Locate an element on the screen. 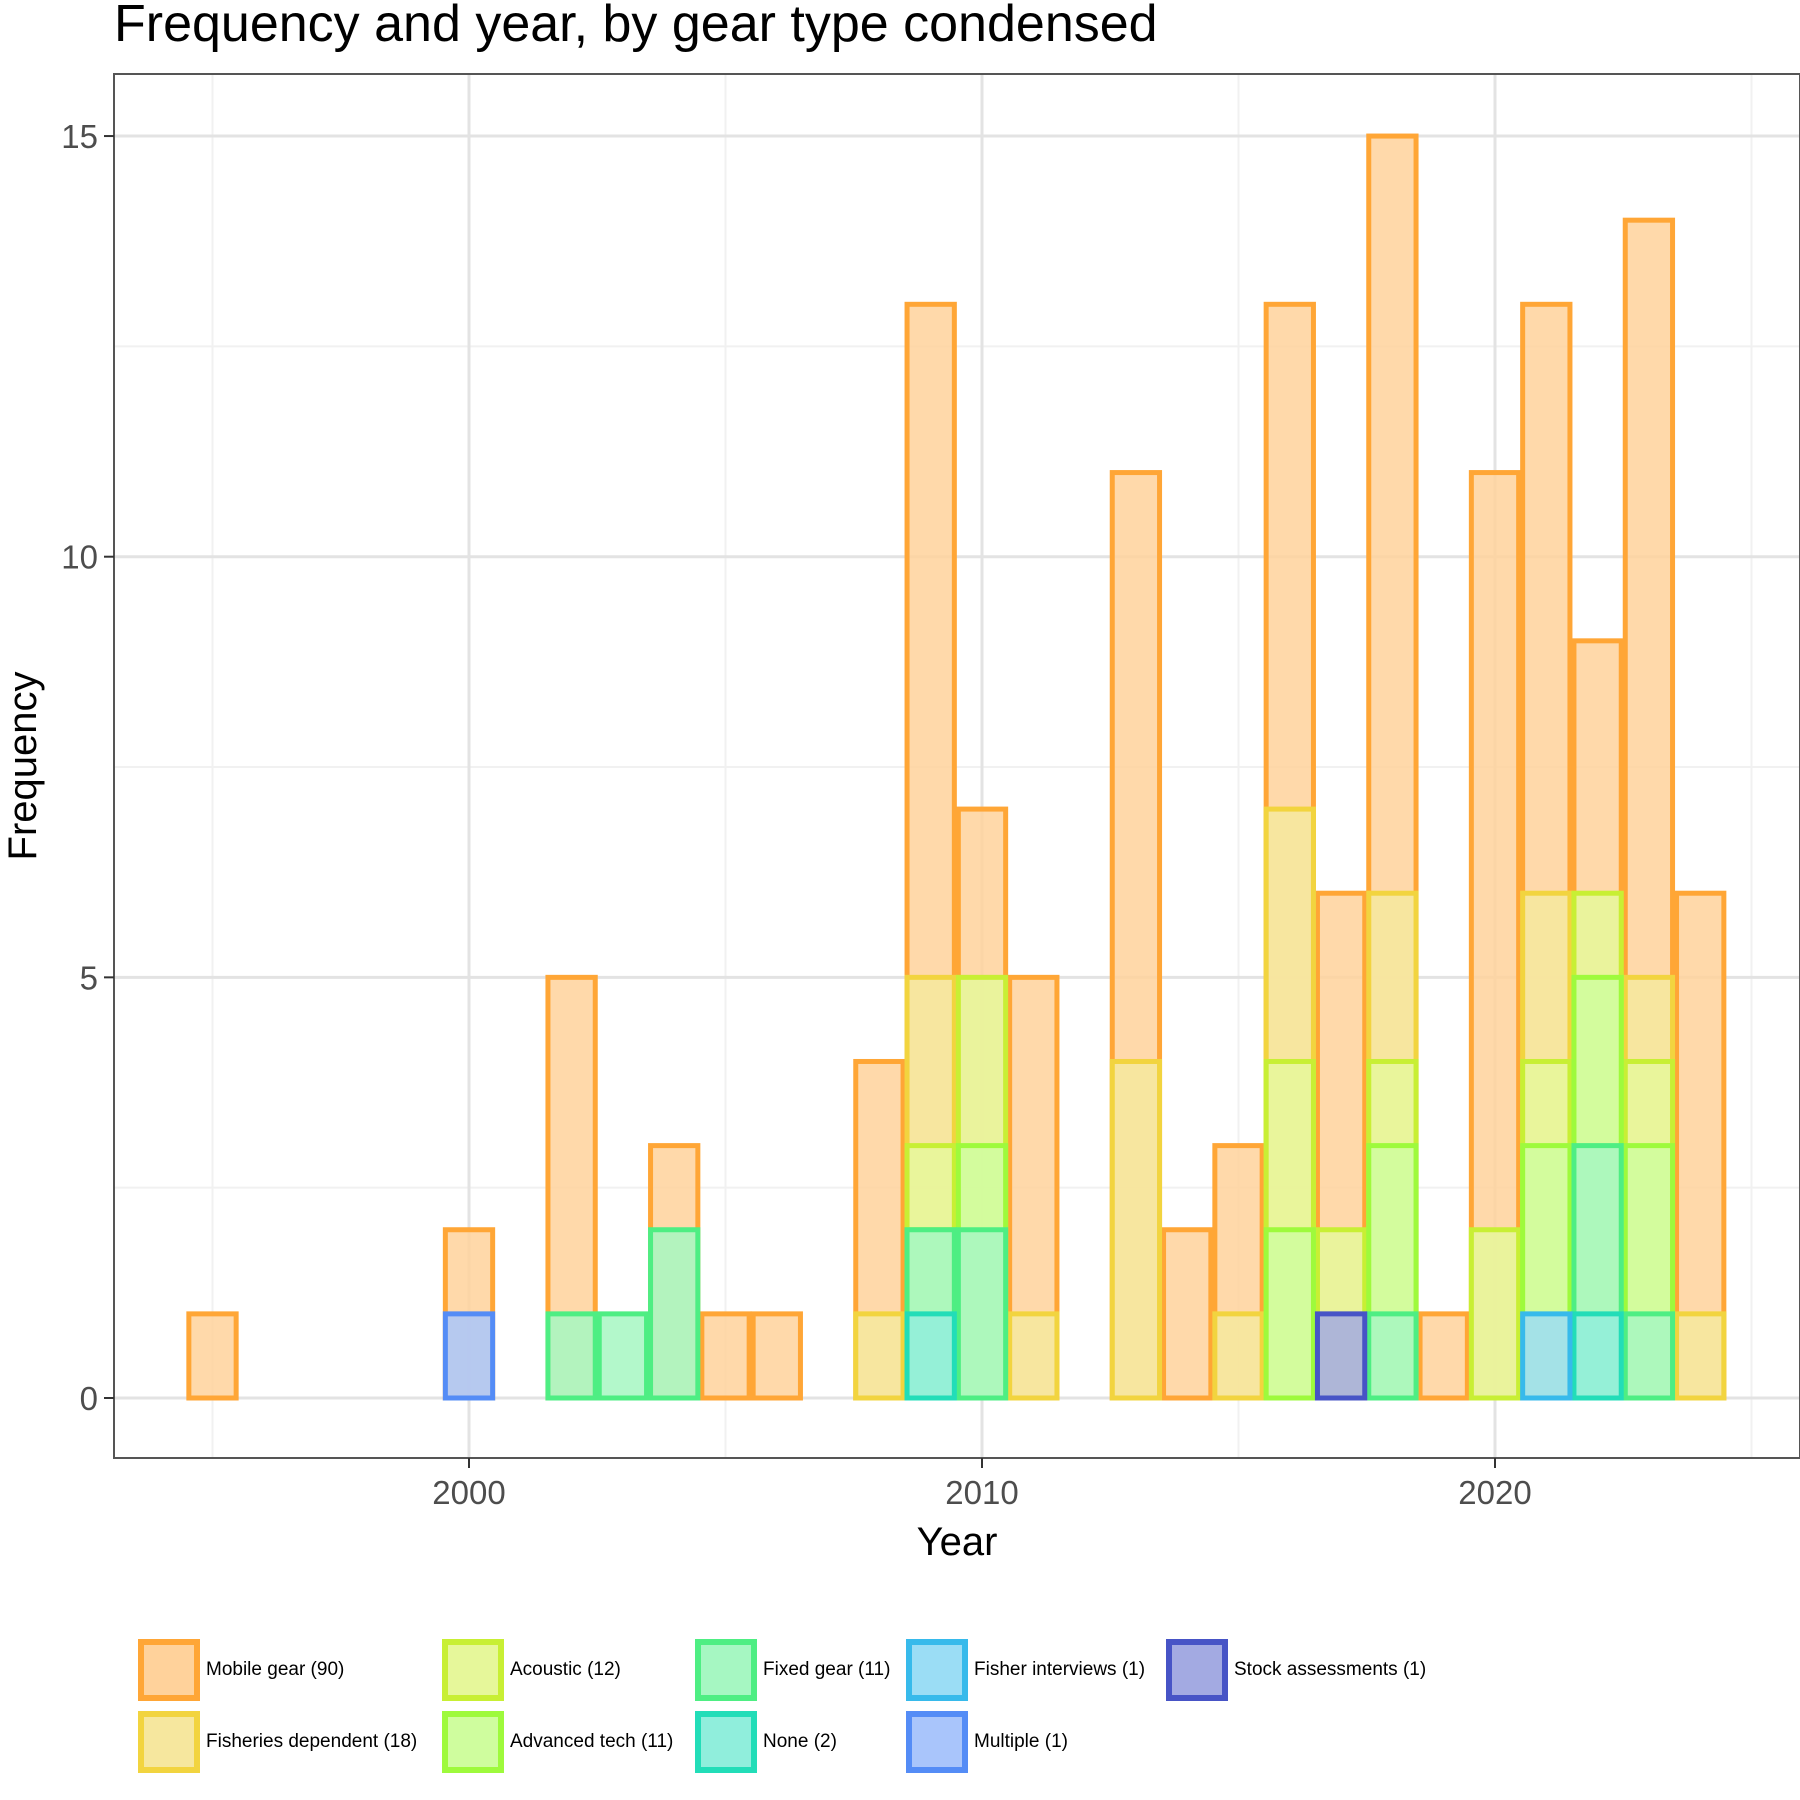 The width and height of the screenshot is (1800, 1800). bar-advanced-tech is located at coordinates (1289, 1314).